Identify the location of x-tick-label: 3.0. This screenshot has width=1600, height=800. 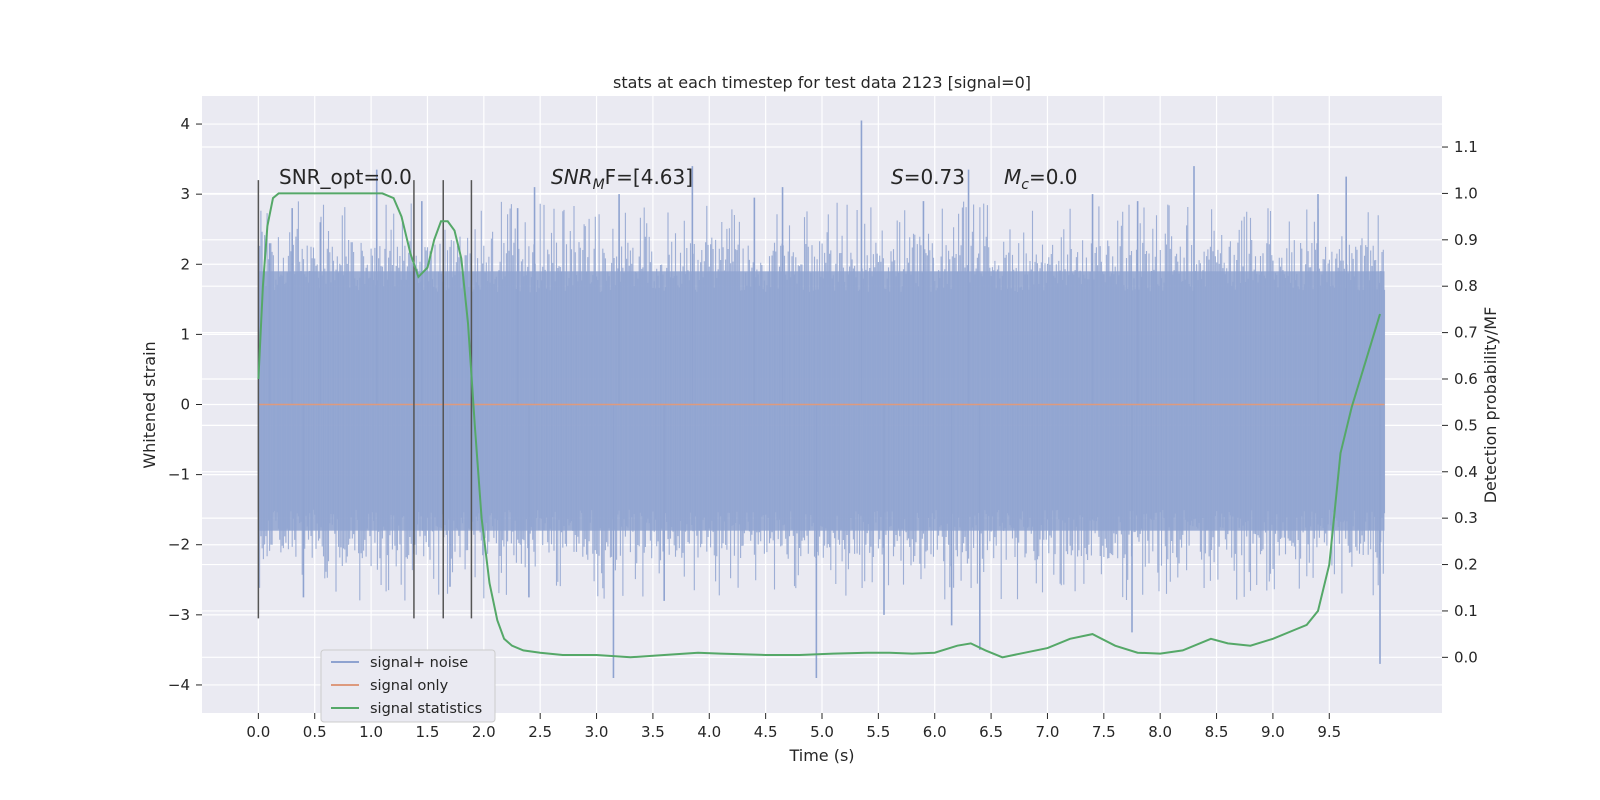
(597, 732).